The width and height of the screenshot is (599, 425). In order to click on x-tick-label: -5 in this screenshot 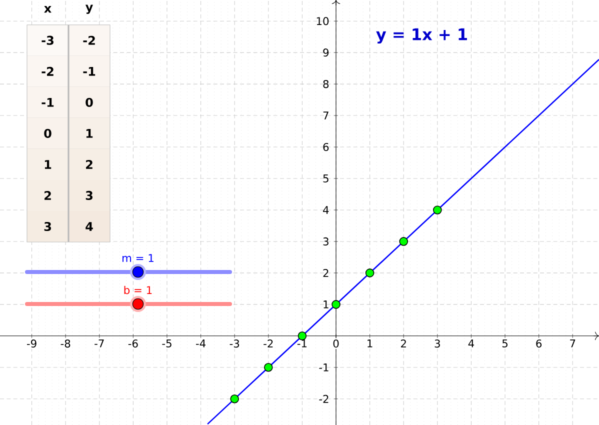, I will do `click(167, 344)`.